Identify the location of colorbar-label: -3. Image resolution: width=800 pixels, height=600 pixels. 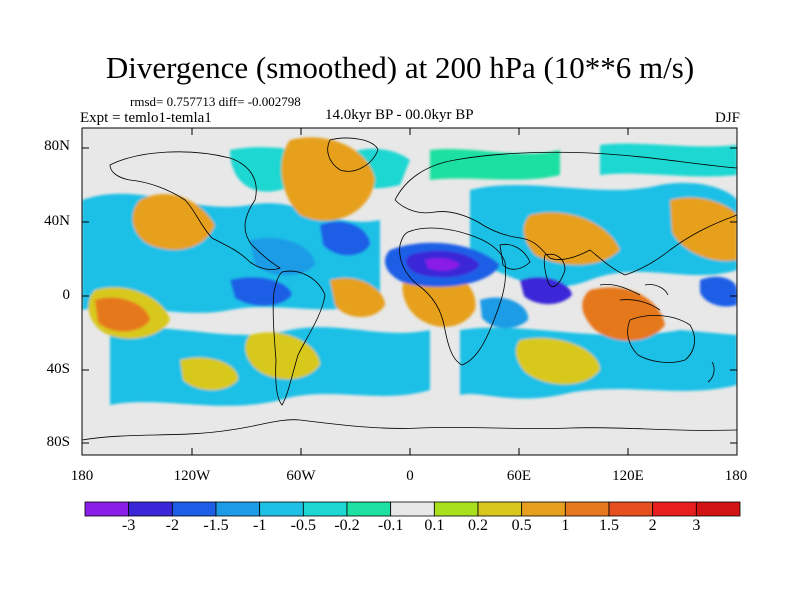
(128, 525).